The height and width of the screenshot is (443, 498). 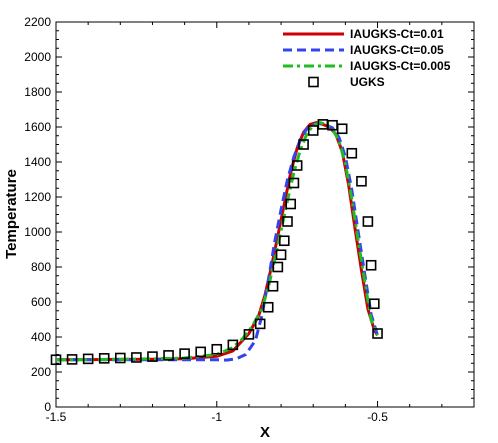 What do you see at coordinates (41, 302) in the screenshot?
I see `y-tick-label: 600` at bounding box center [41, 302].